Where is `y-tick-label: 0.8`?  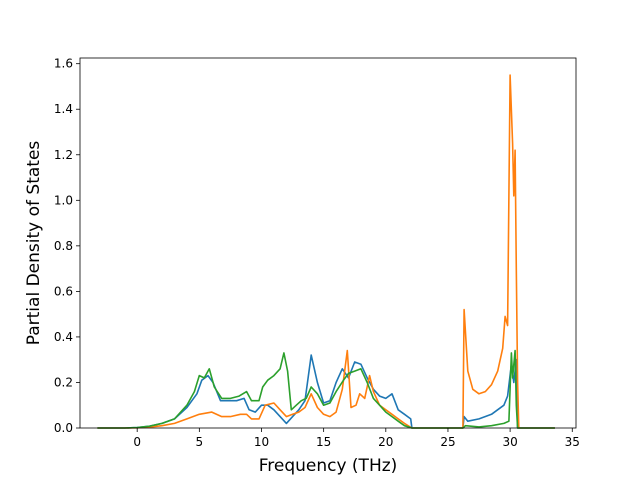 y-tick-label: 0.8 is located at coordinates (63, 246).